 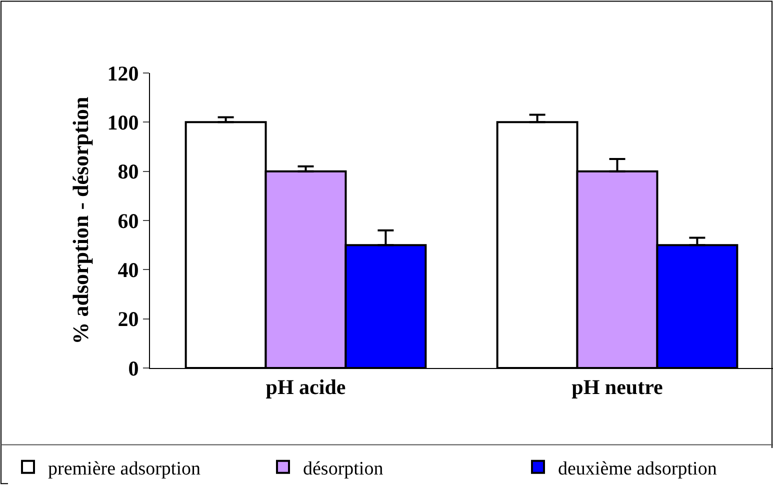 What do you see at coordinates (343, 469) in the screenshot?
I see `legend-label: désorption` at bounding box center [343, 469].